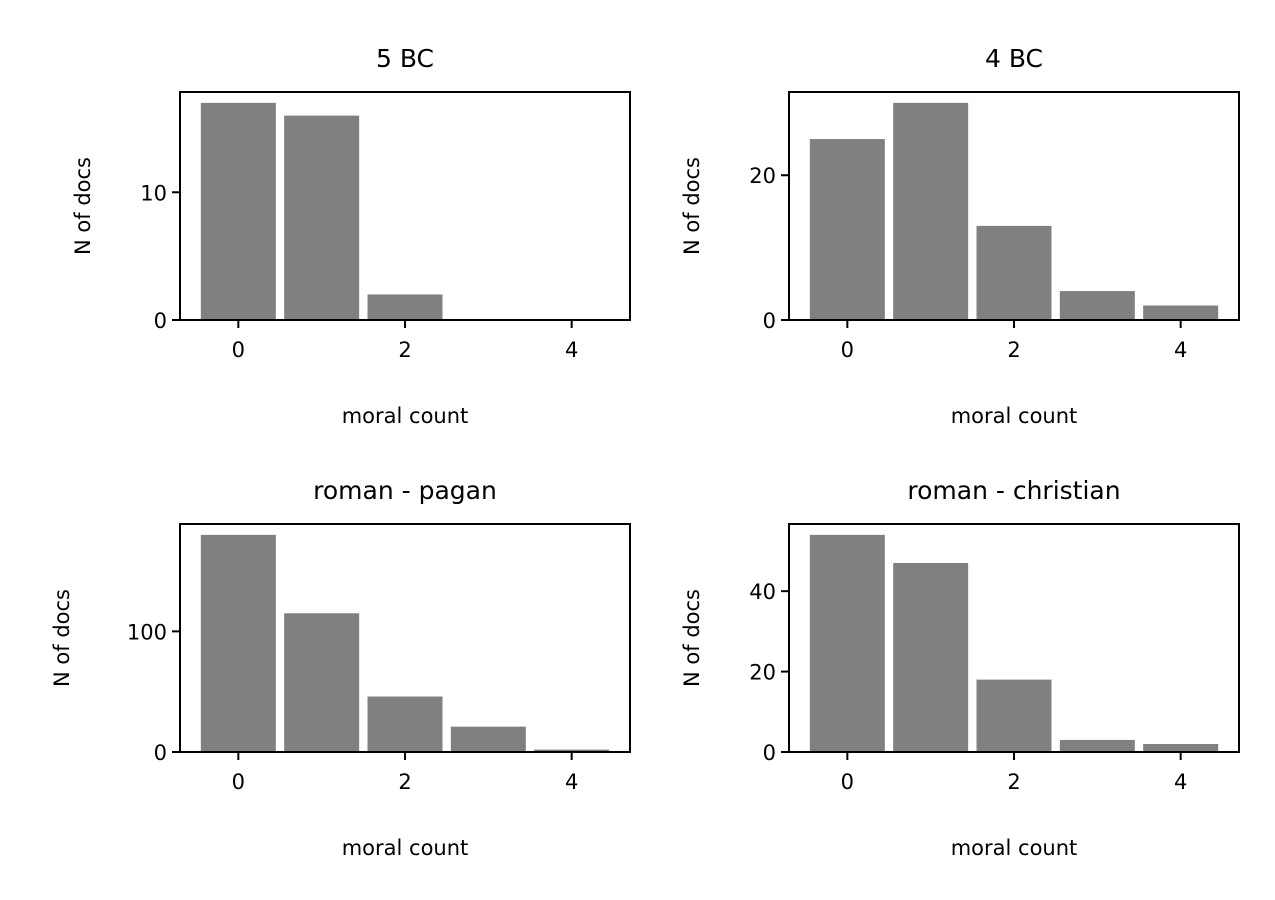  What do you see at coordinates (147, 632) in the screenshot?
I see `y-tick-label: 100` at bounding box center [147, 632].